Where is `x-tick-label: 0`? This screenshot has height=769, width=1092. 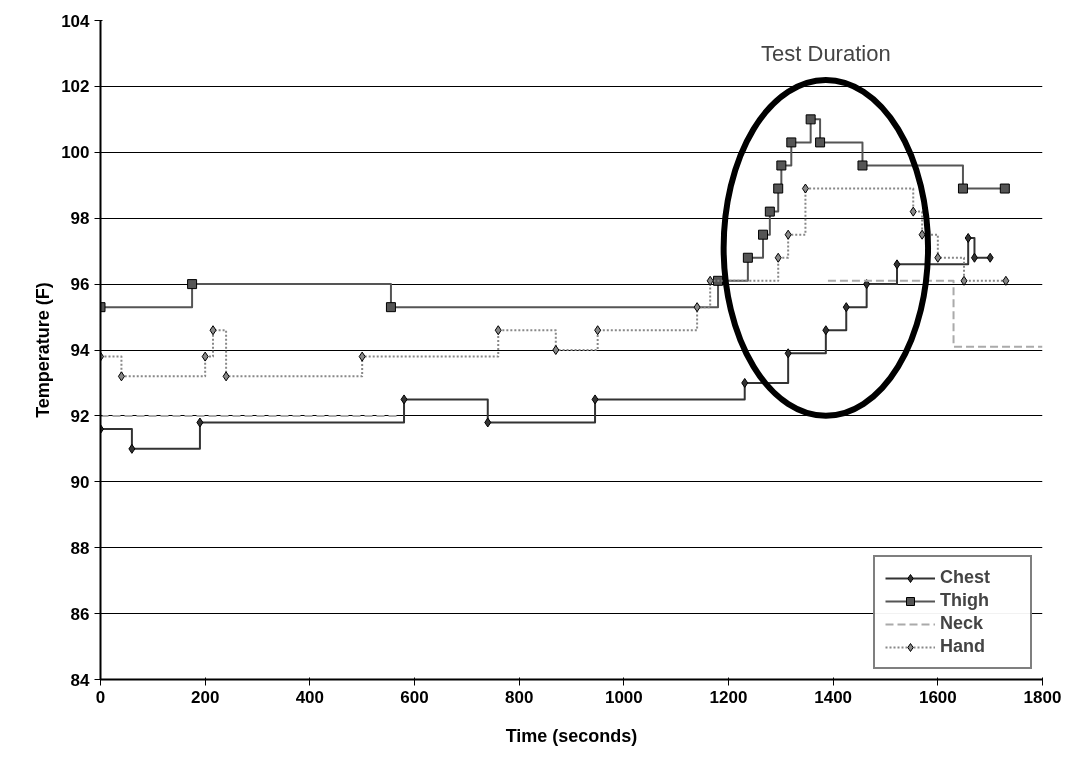
x-tick-label: 0 is located at coordinates (100, 697).